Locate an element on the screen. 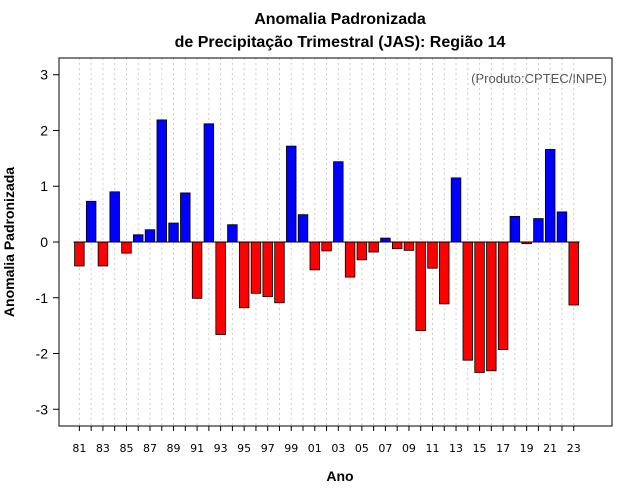  x-tick-label: 07 is located at coordinates (385, 448).